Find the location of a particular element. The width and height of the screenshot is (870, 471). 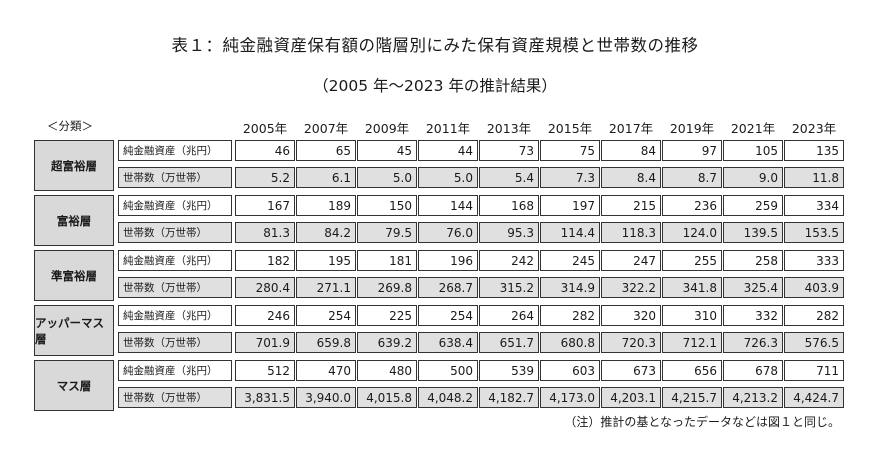

table-cell: 182 is located at coordinates (265, 260).